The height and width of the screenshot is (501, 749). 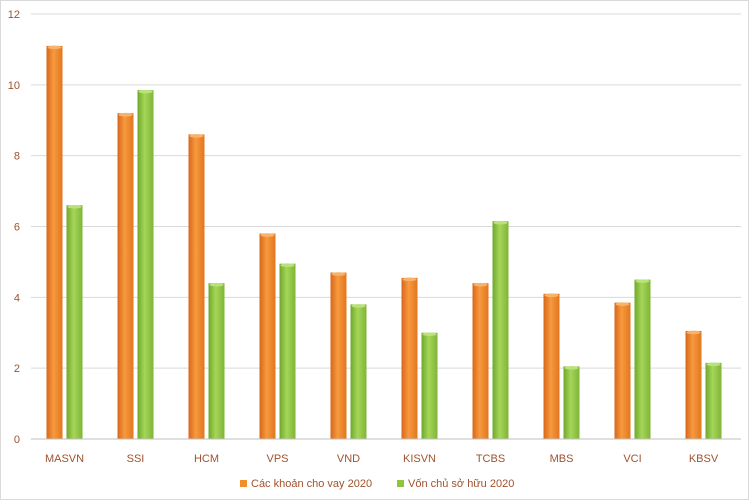 I want to click on x-tick-label: VND, so click(x=348, y=459).